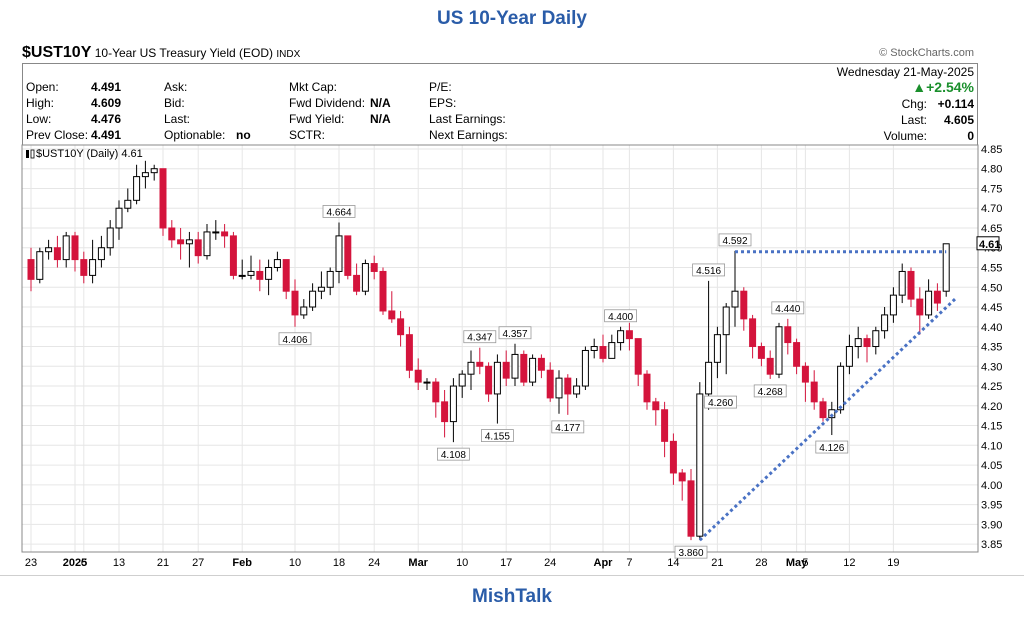 The image size is (1024, 627). I want to click on price-annotation: 4.406, so click(295, 339).